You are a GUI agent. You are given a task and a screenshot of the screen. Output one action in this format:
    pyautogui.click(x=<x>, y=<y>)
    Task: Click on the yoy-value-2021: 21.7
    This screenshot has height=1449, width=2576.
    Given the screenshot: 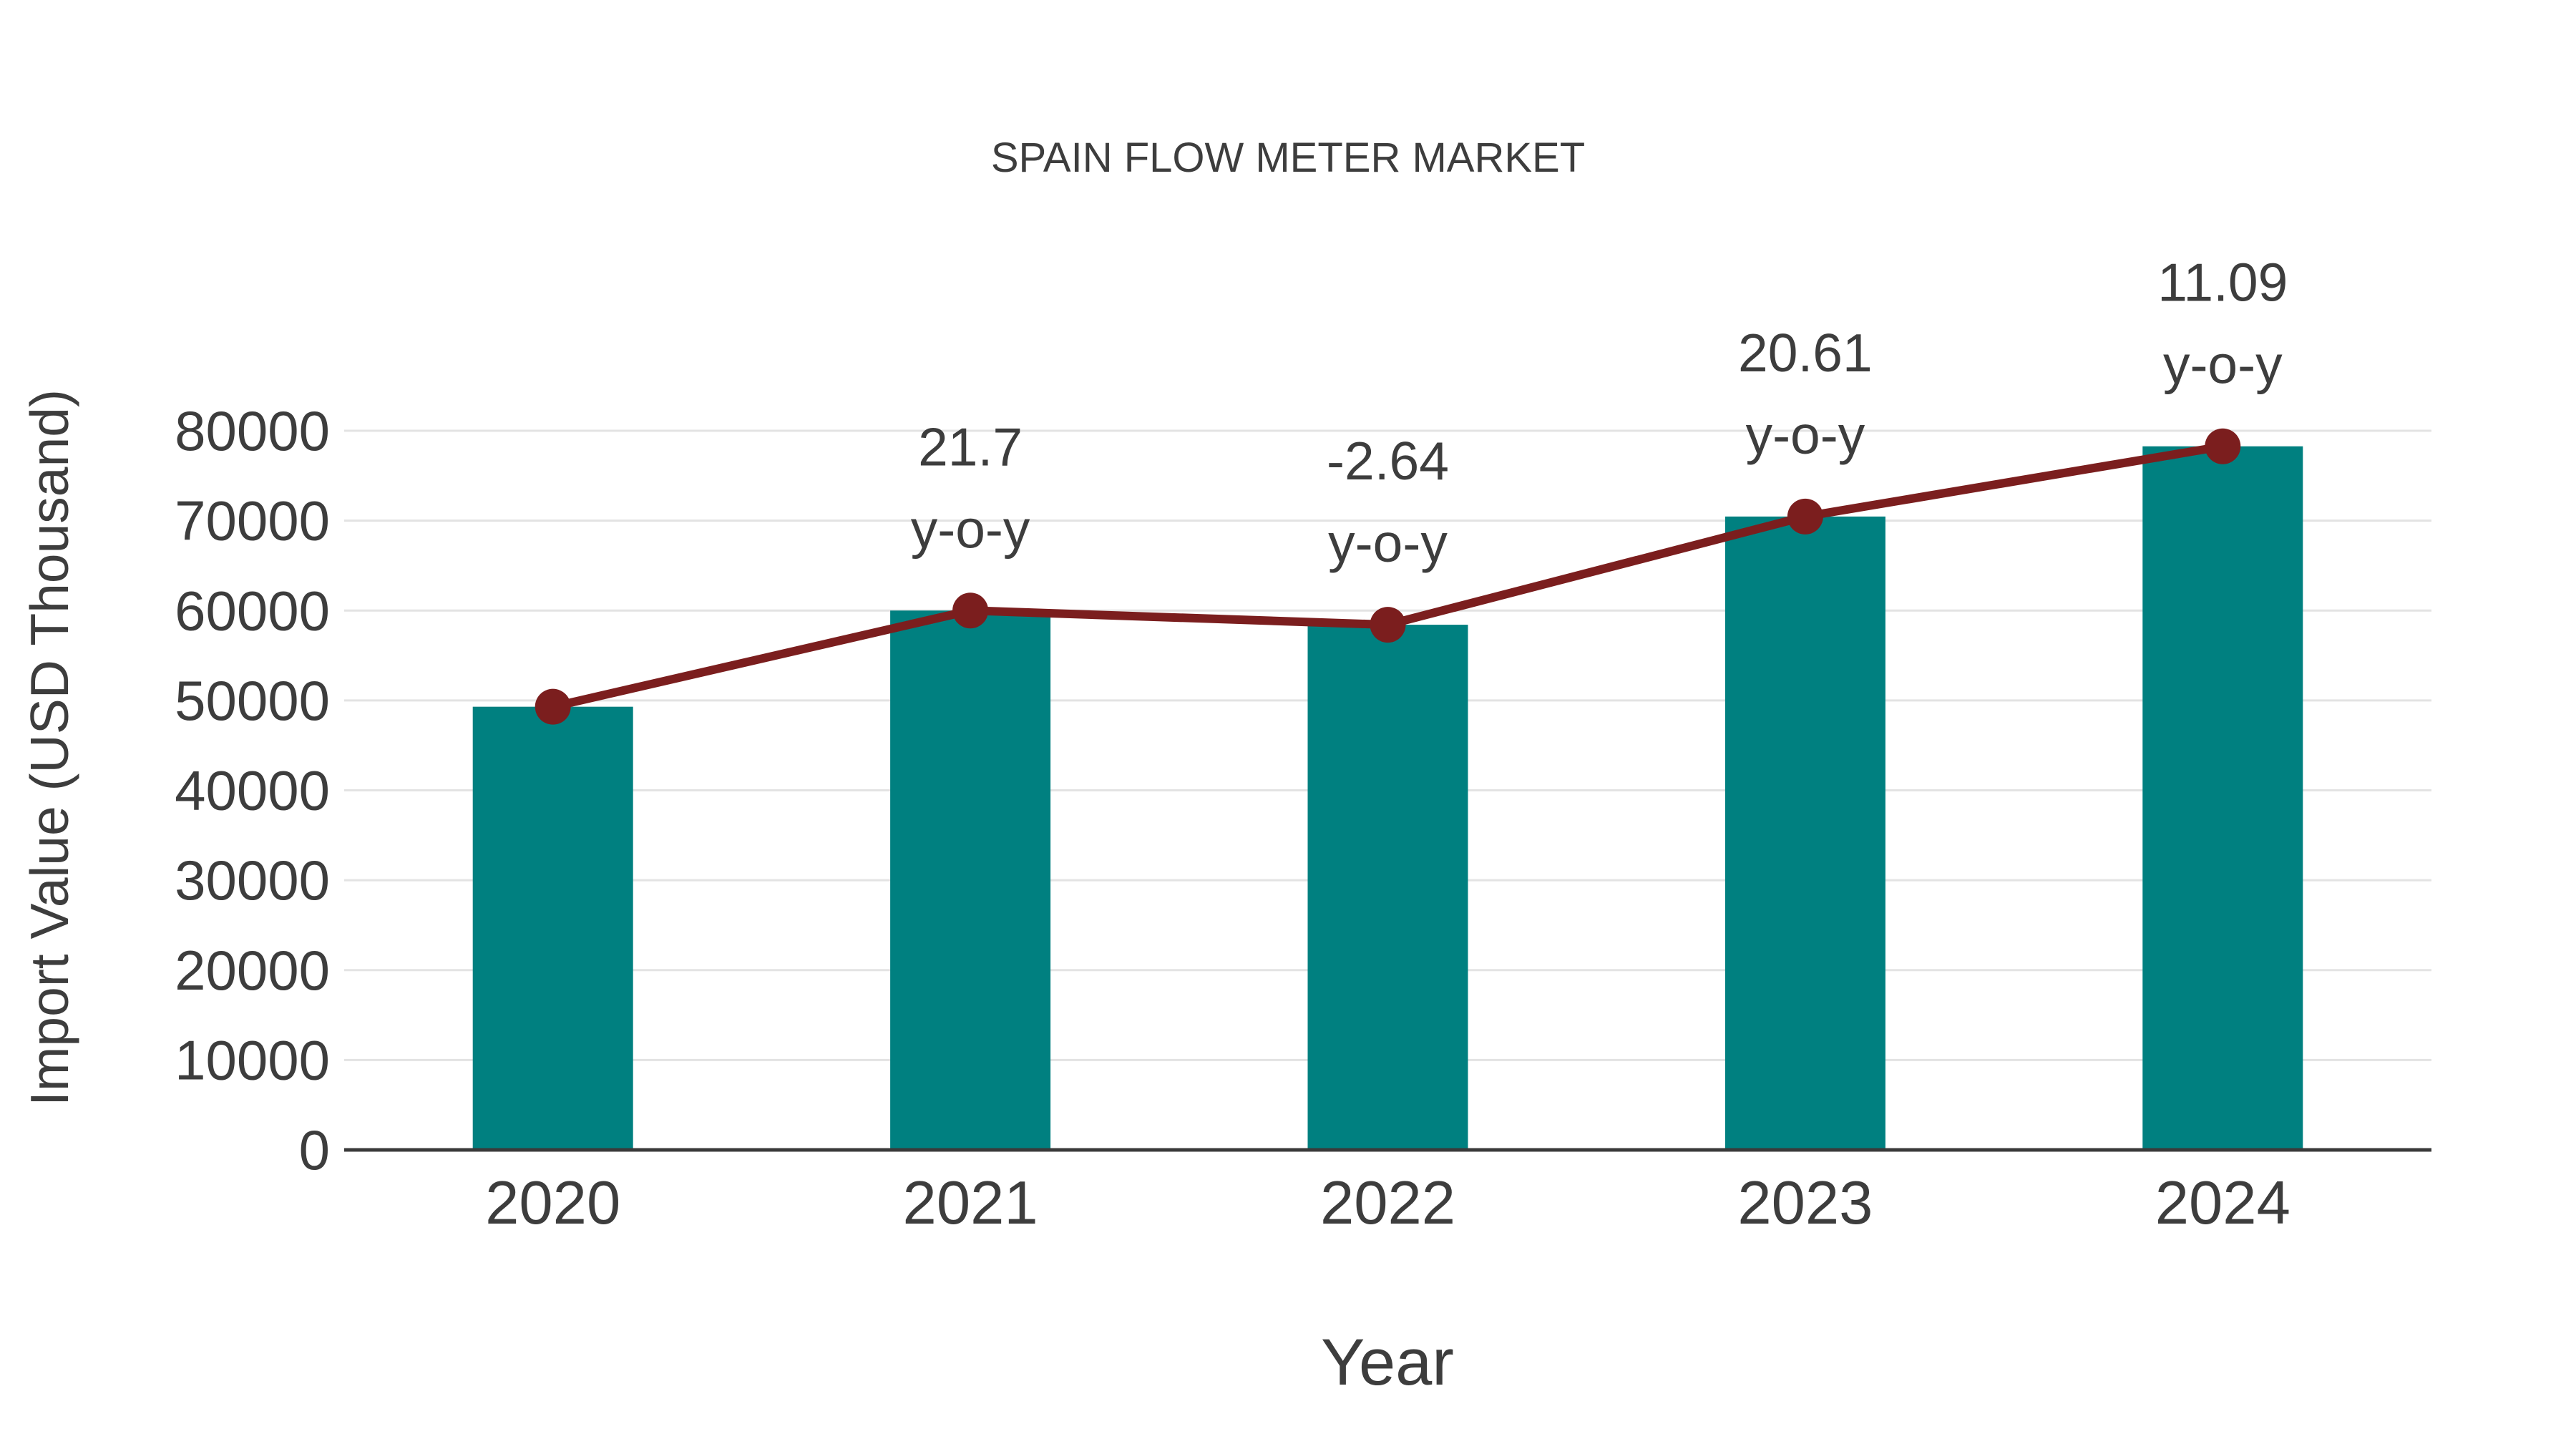 What is the action you would take?
    pyautogui.click(x=970, y=446)
    